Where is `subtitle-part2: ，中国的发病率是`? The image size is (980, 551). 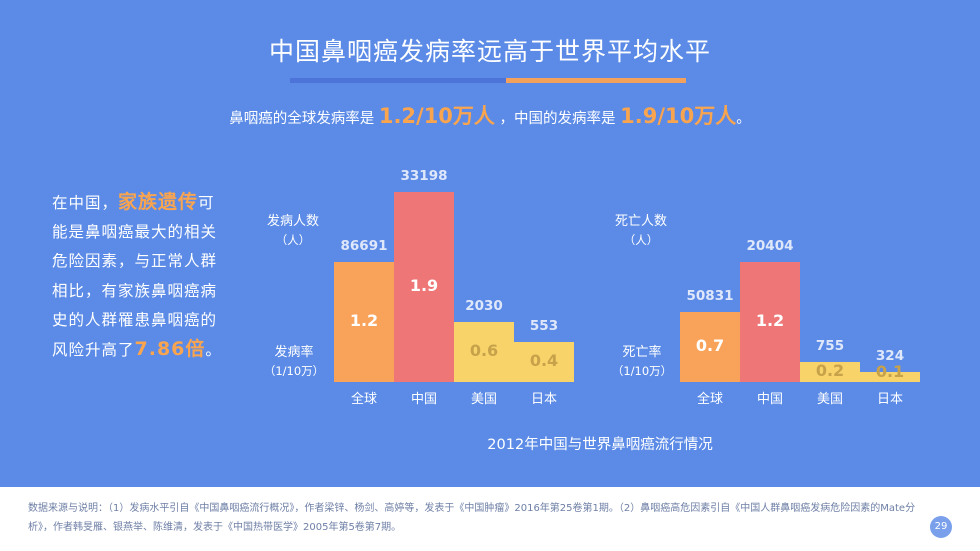
subtitle-part2: ，中国的发病率是 is located at coordinates (557, 119).